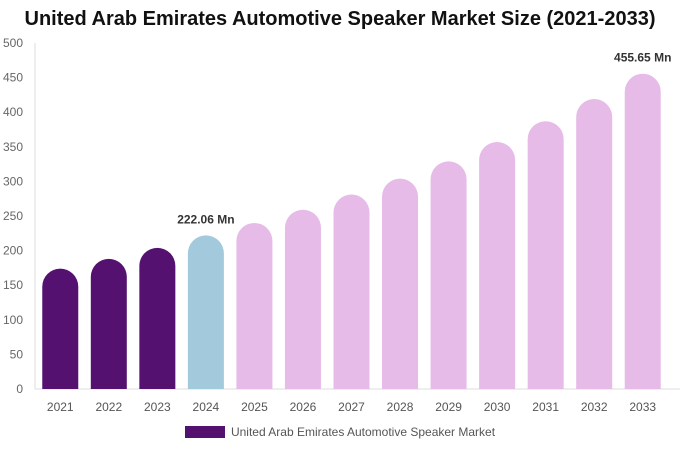 The width and height of the screenshot is (680, 450). I want to click on bar-2025, so click(254, 305).